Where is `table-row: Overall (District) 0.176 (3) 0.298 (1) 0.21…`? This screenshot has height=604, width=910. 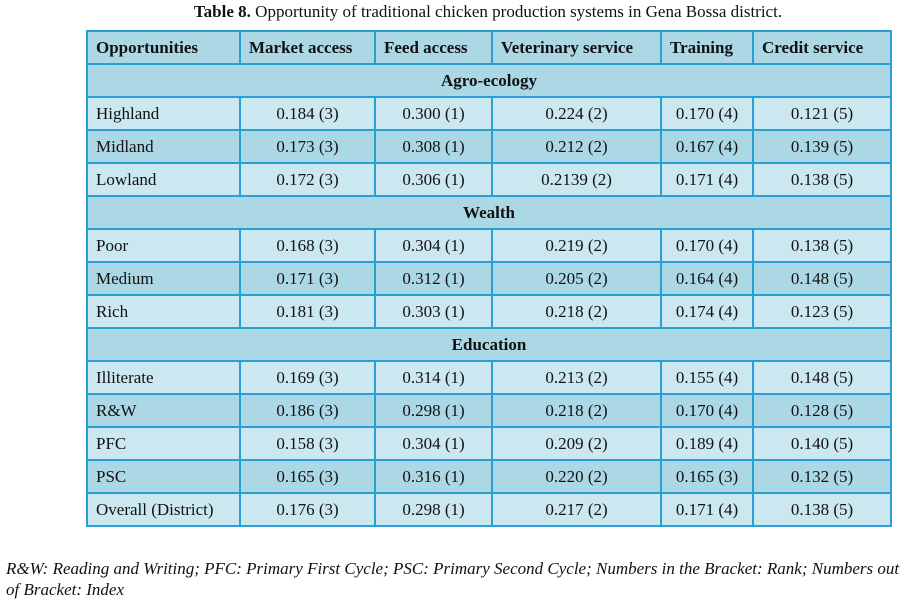
table-row: Overall (District) 0.176 (3) 0.298 (1) 0.21… is located at coordinates (489, 509).